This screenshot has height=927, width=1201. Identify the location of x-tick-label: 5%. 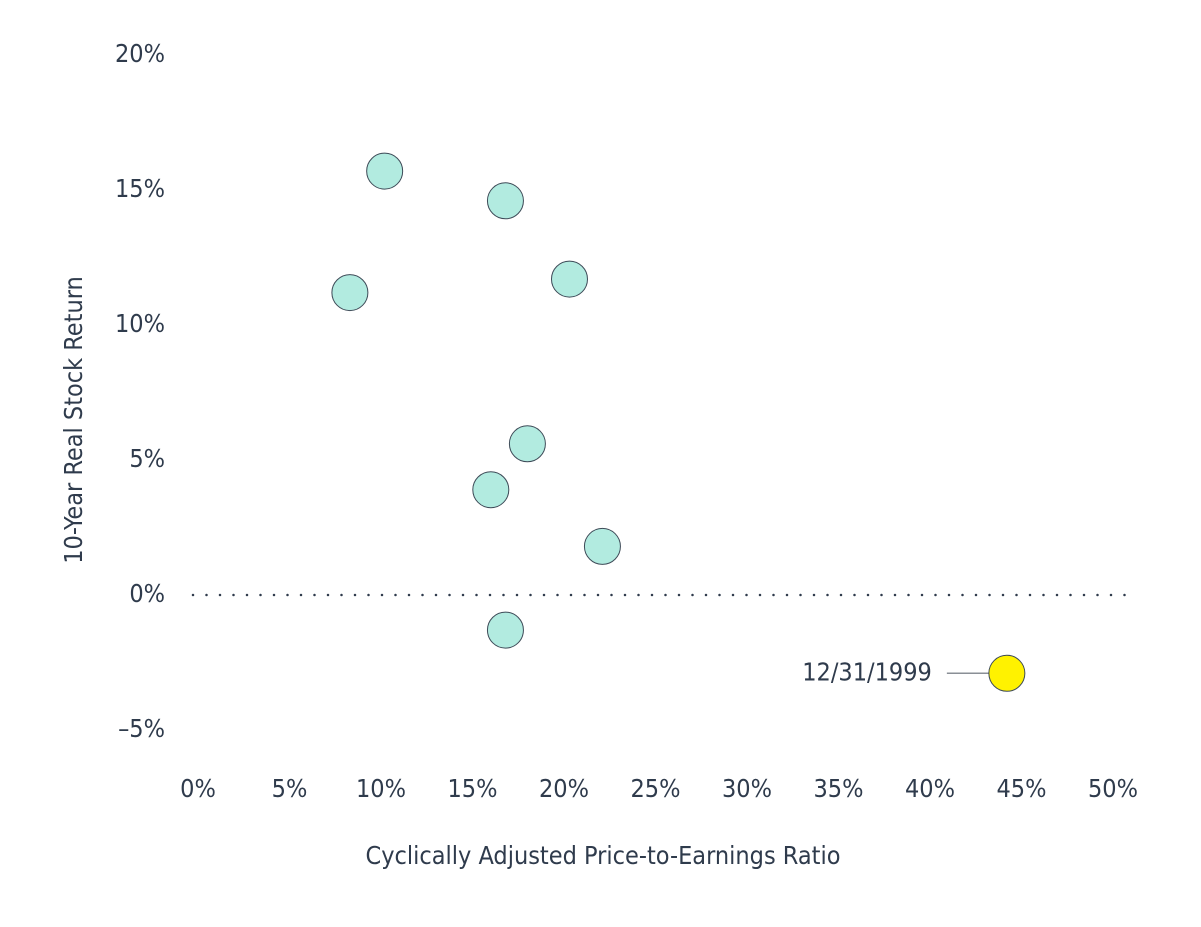
(290, 788).